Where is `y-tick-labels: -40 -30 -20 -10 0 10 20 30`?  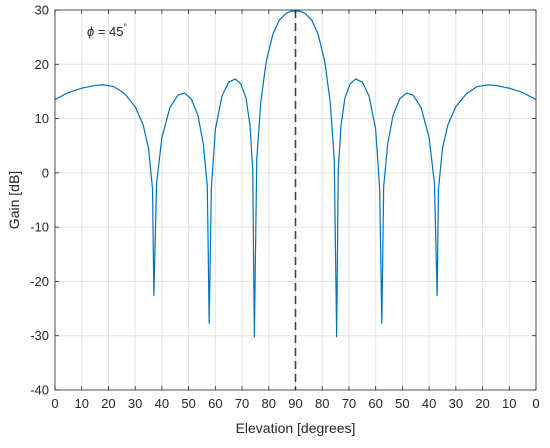
y-tick-labels: -40 -30 -20 -10 0 10 20 30 is located at coordinates (39, 200).